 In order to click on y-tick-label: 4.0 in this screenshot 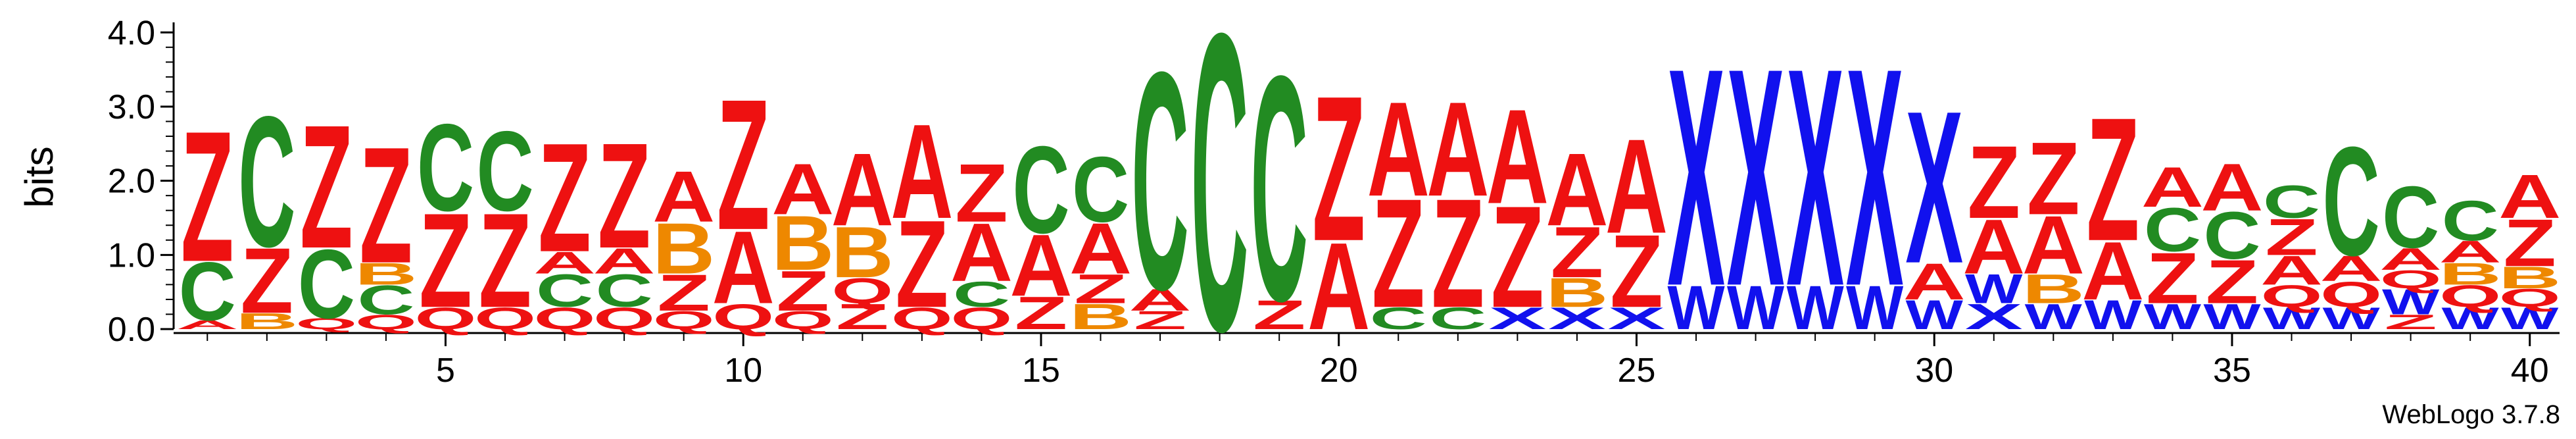, I will do `click(131, 33)`.